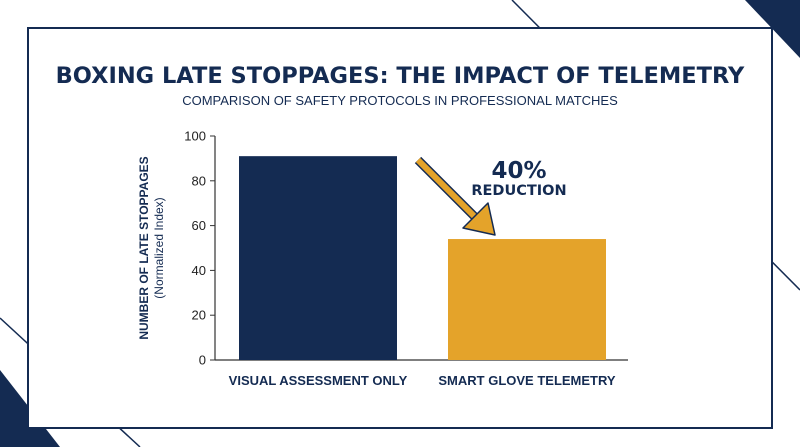  I want to click on annotation-text: REDUCTION, so click(518, 191).